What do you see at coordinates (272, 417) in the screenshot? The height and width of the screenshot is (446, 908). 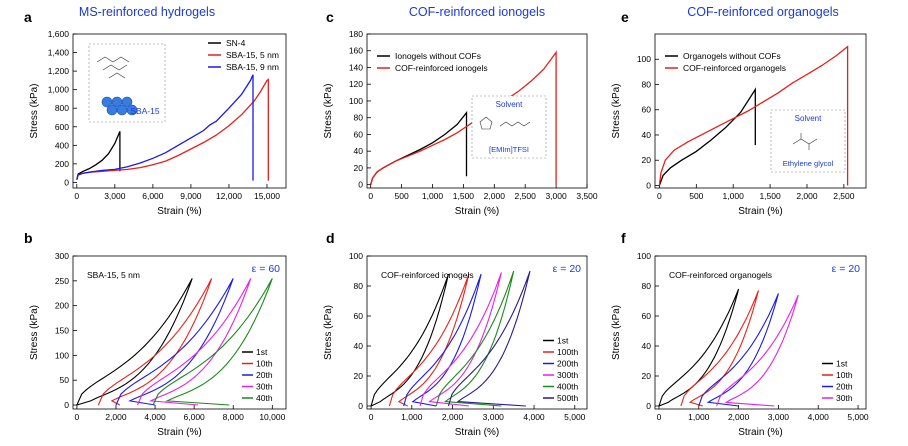 I see `x-tick-label: 10,000` at bounding box center [272, 417].